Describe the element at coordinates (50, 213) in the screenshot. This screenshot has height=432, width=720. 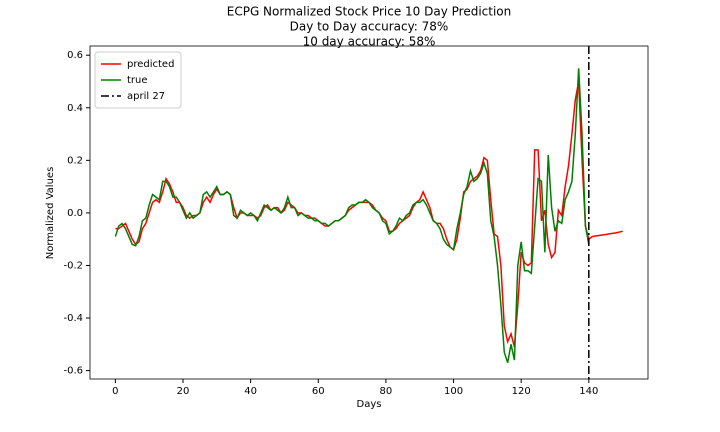
I see `y-axis-label: Normalized Values` at that location.